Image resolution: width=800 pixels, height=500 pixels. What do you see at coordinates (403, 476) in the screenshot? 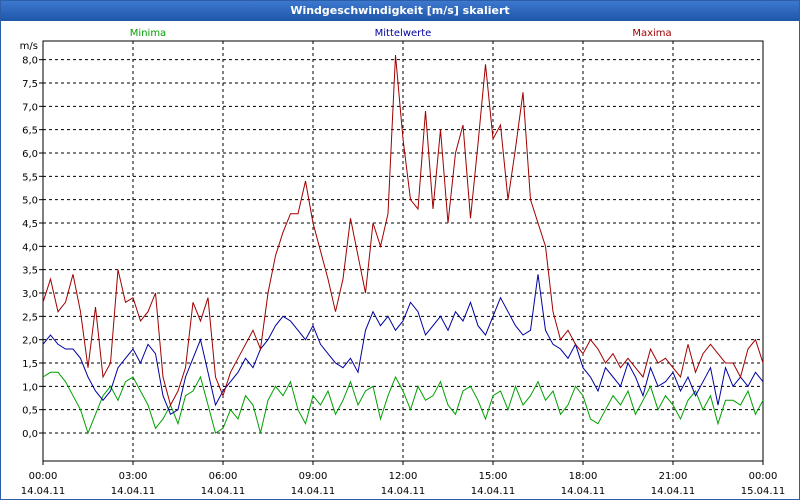
I see `x-tick-time: 12:00` at bounding box center [403, 476].